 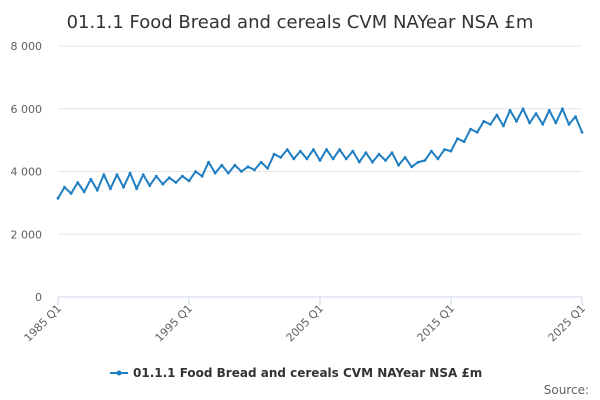 What do you see at coordinates (305, 323) in the screenshot?
I see `x-tick-label: 2005 Q1` at bounding box center [305, 323].